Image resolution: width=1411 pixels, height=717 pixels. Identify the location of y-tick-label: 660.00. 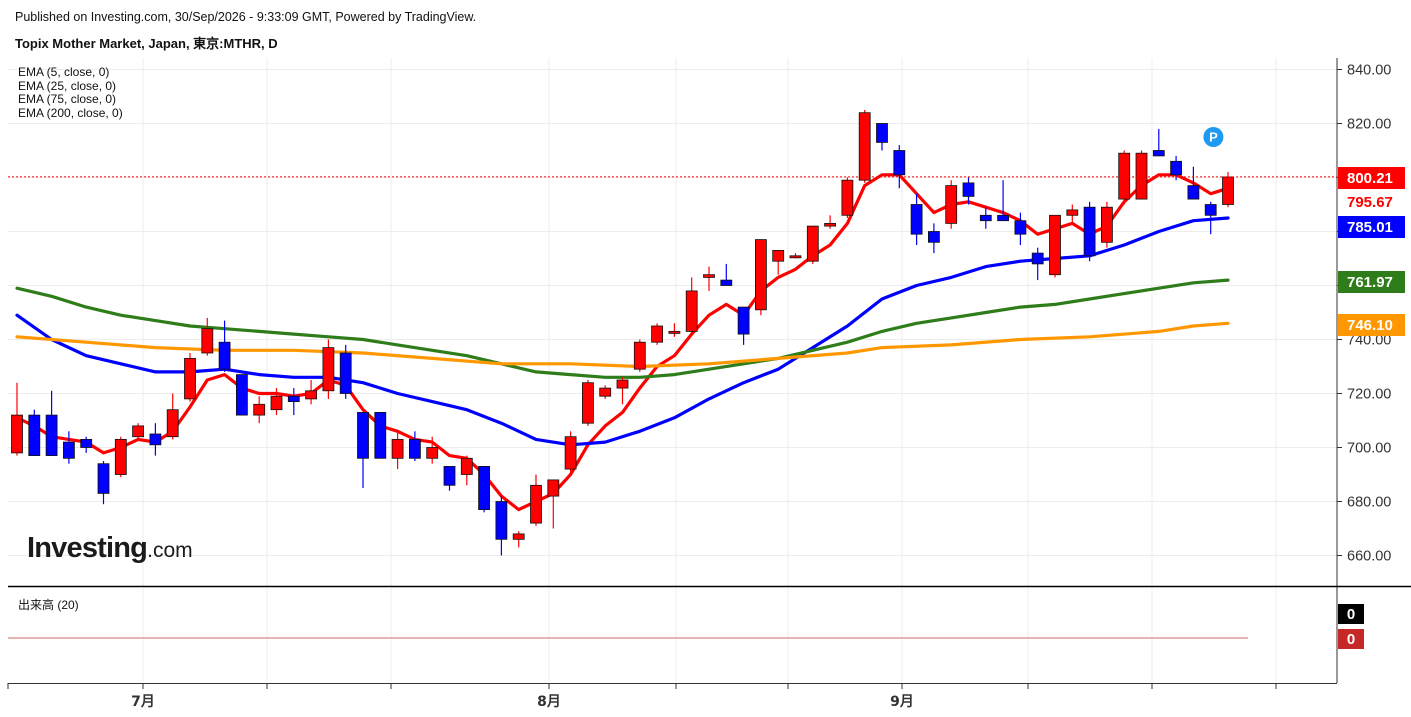
(1369, 557).